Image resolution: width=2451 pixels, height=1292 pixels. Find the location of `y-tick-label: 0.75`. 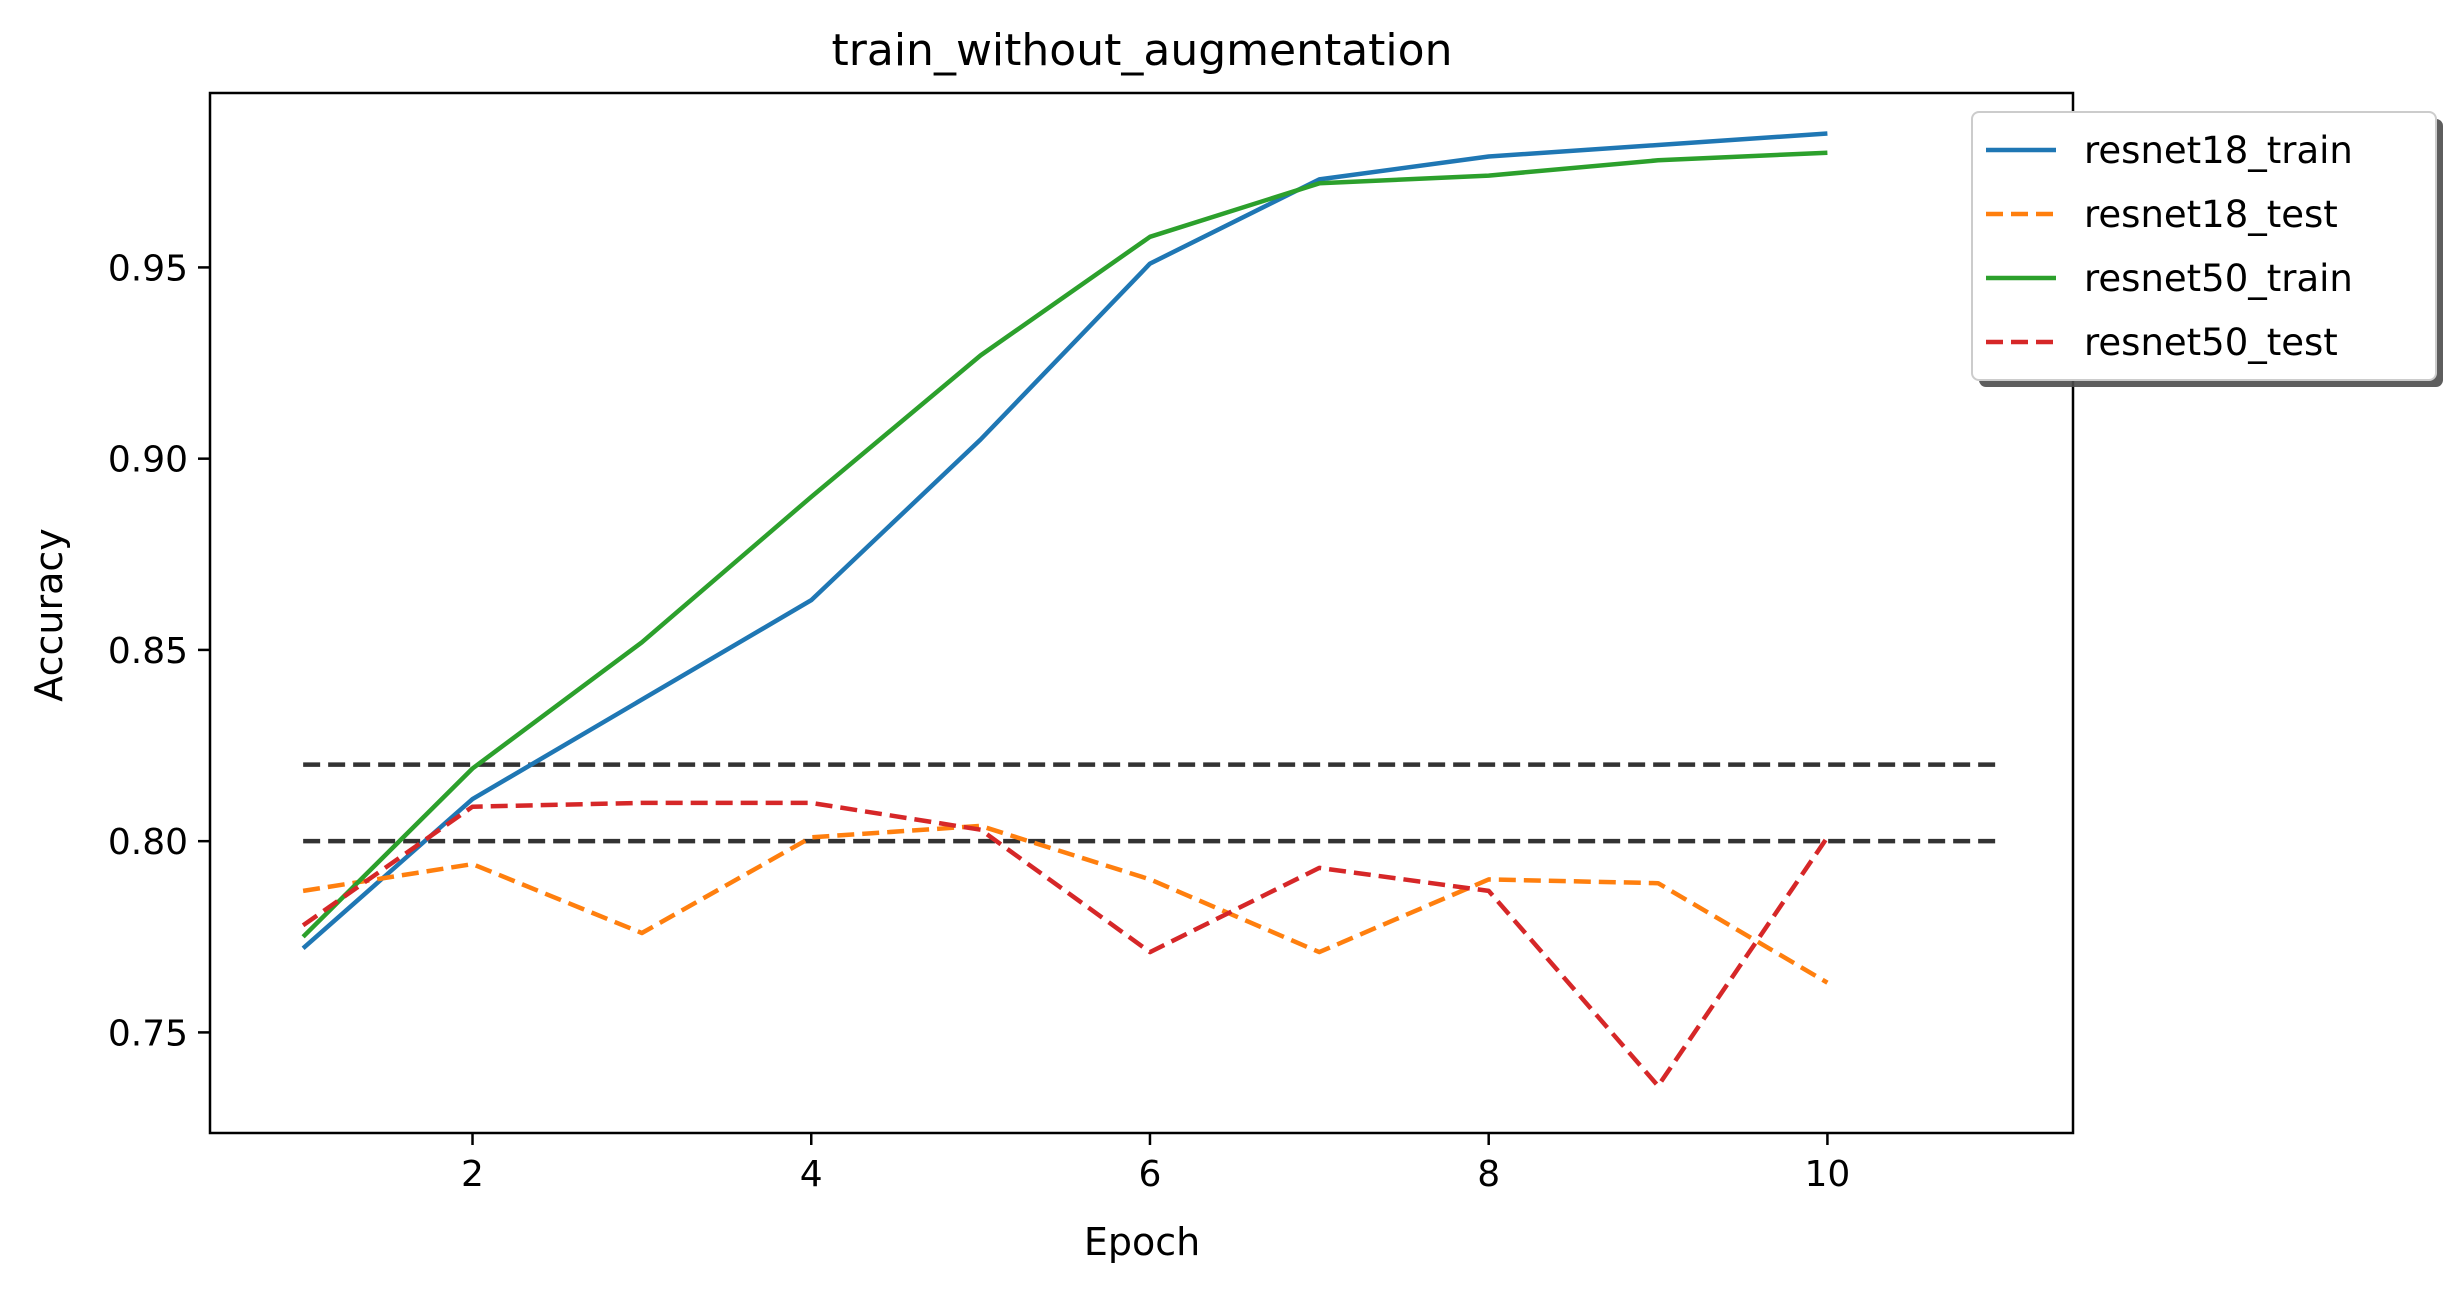

y-tick-label: 0.75 is located at coordinates (148, 1033).